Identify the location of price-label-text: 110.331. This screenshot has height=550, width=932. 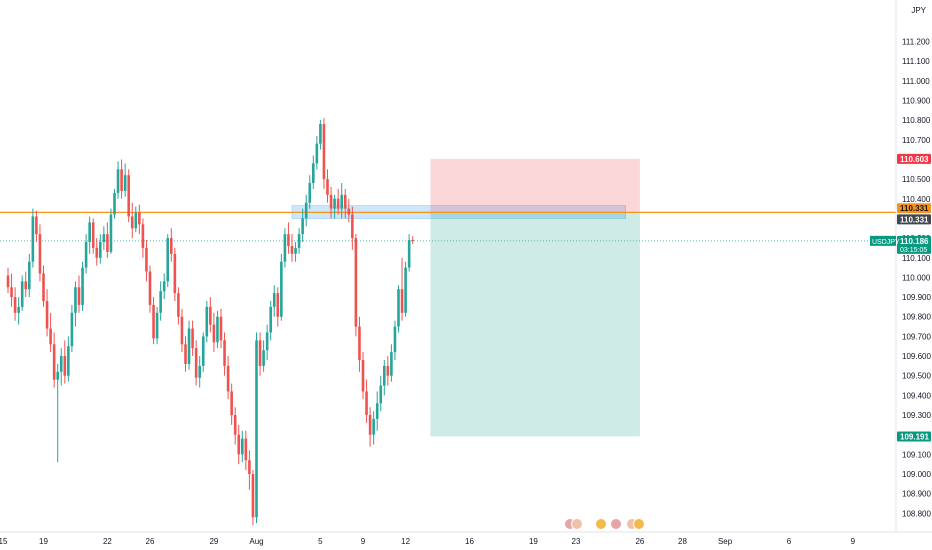
(914, 208).